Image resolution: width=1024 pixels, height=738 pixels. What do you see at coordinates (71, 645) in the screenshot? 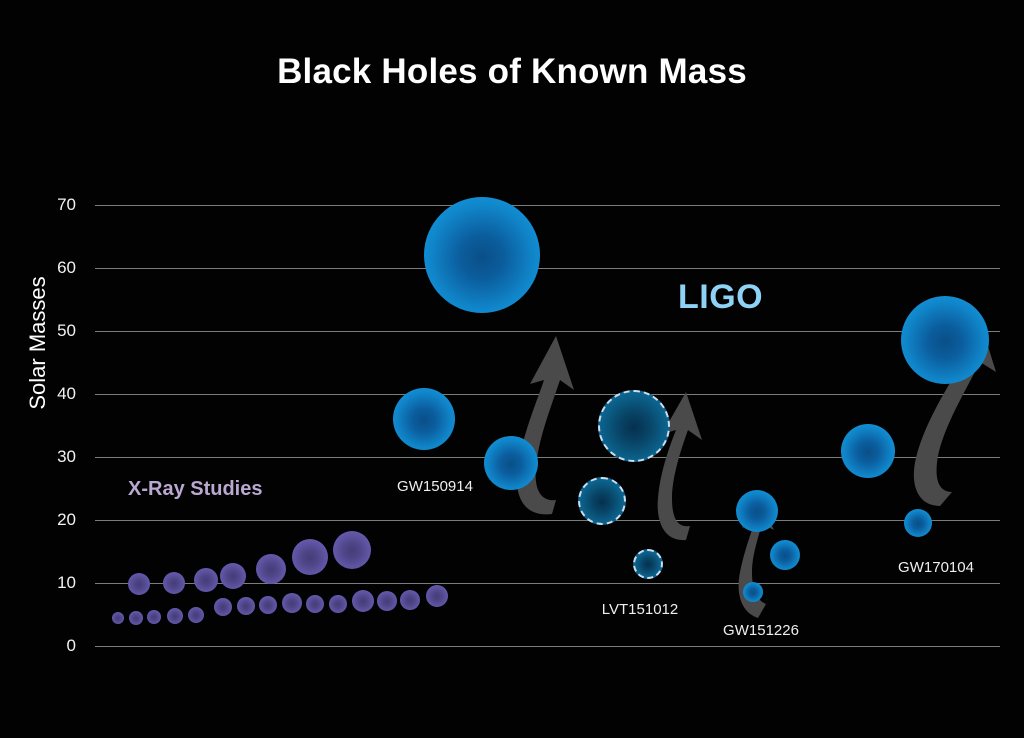
I see `y-axis-tick-label: 0` at bounding box center [71, 645].